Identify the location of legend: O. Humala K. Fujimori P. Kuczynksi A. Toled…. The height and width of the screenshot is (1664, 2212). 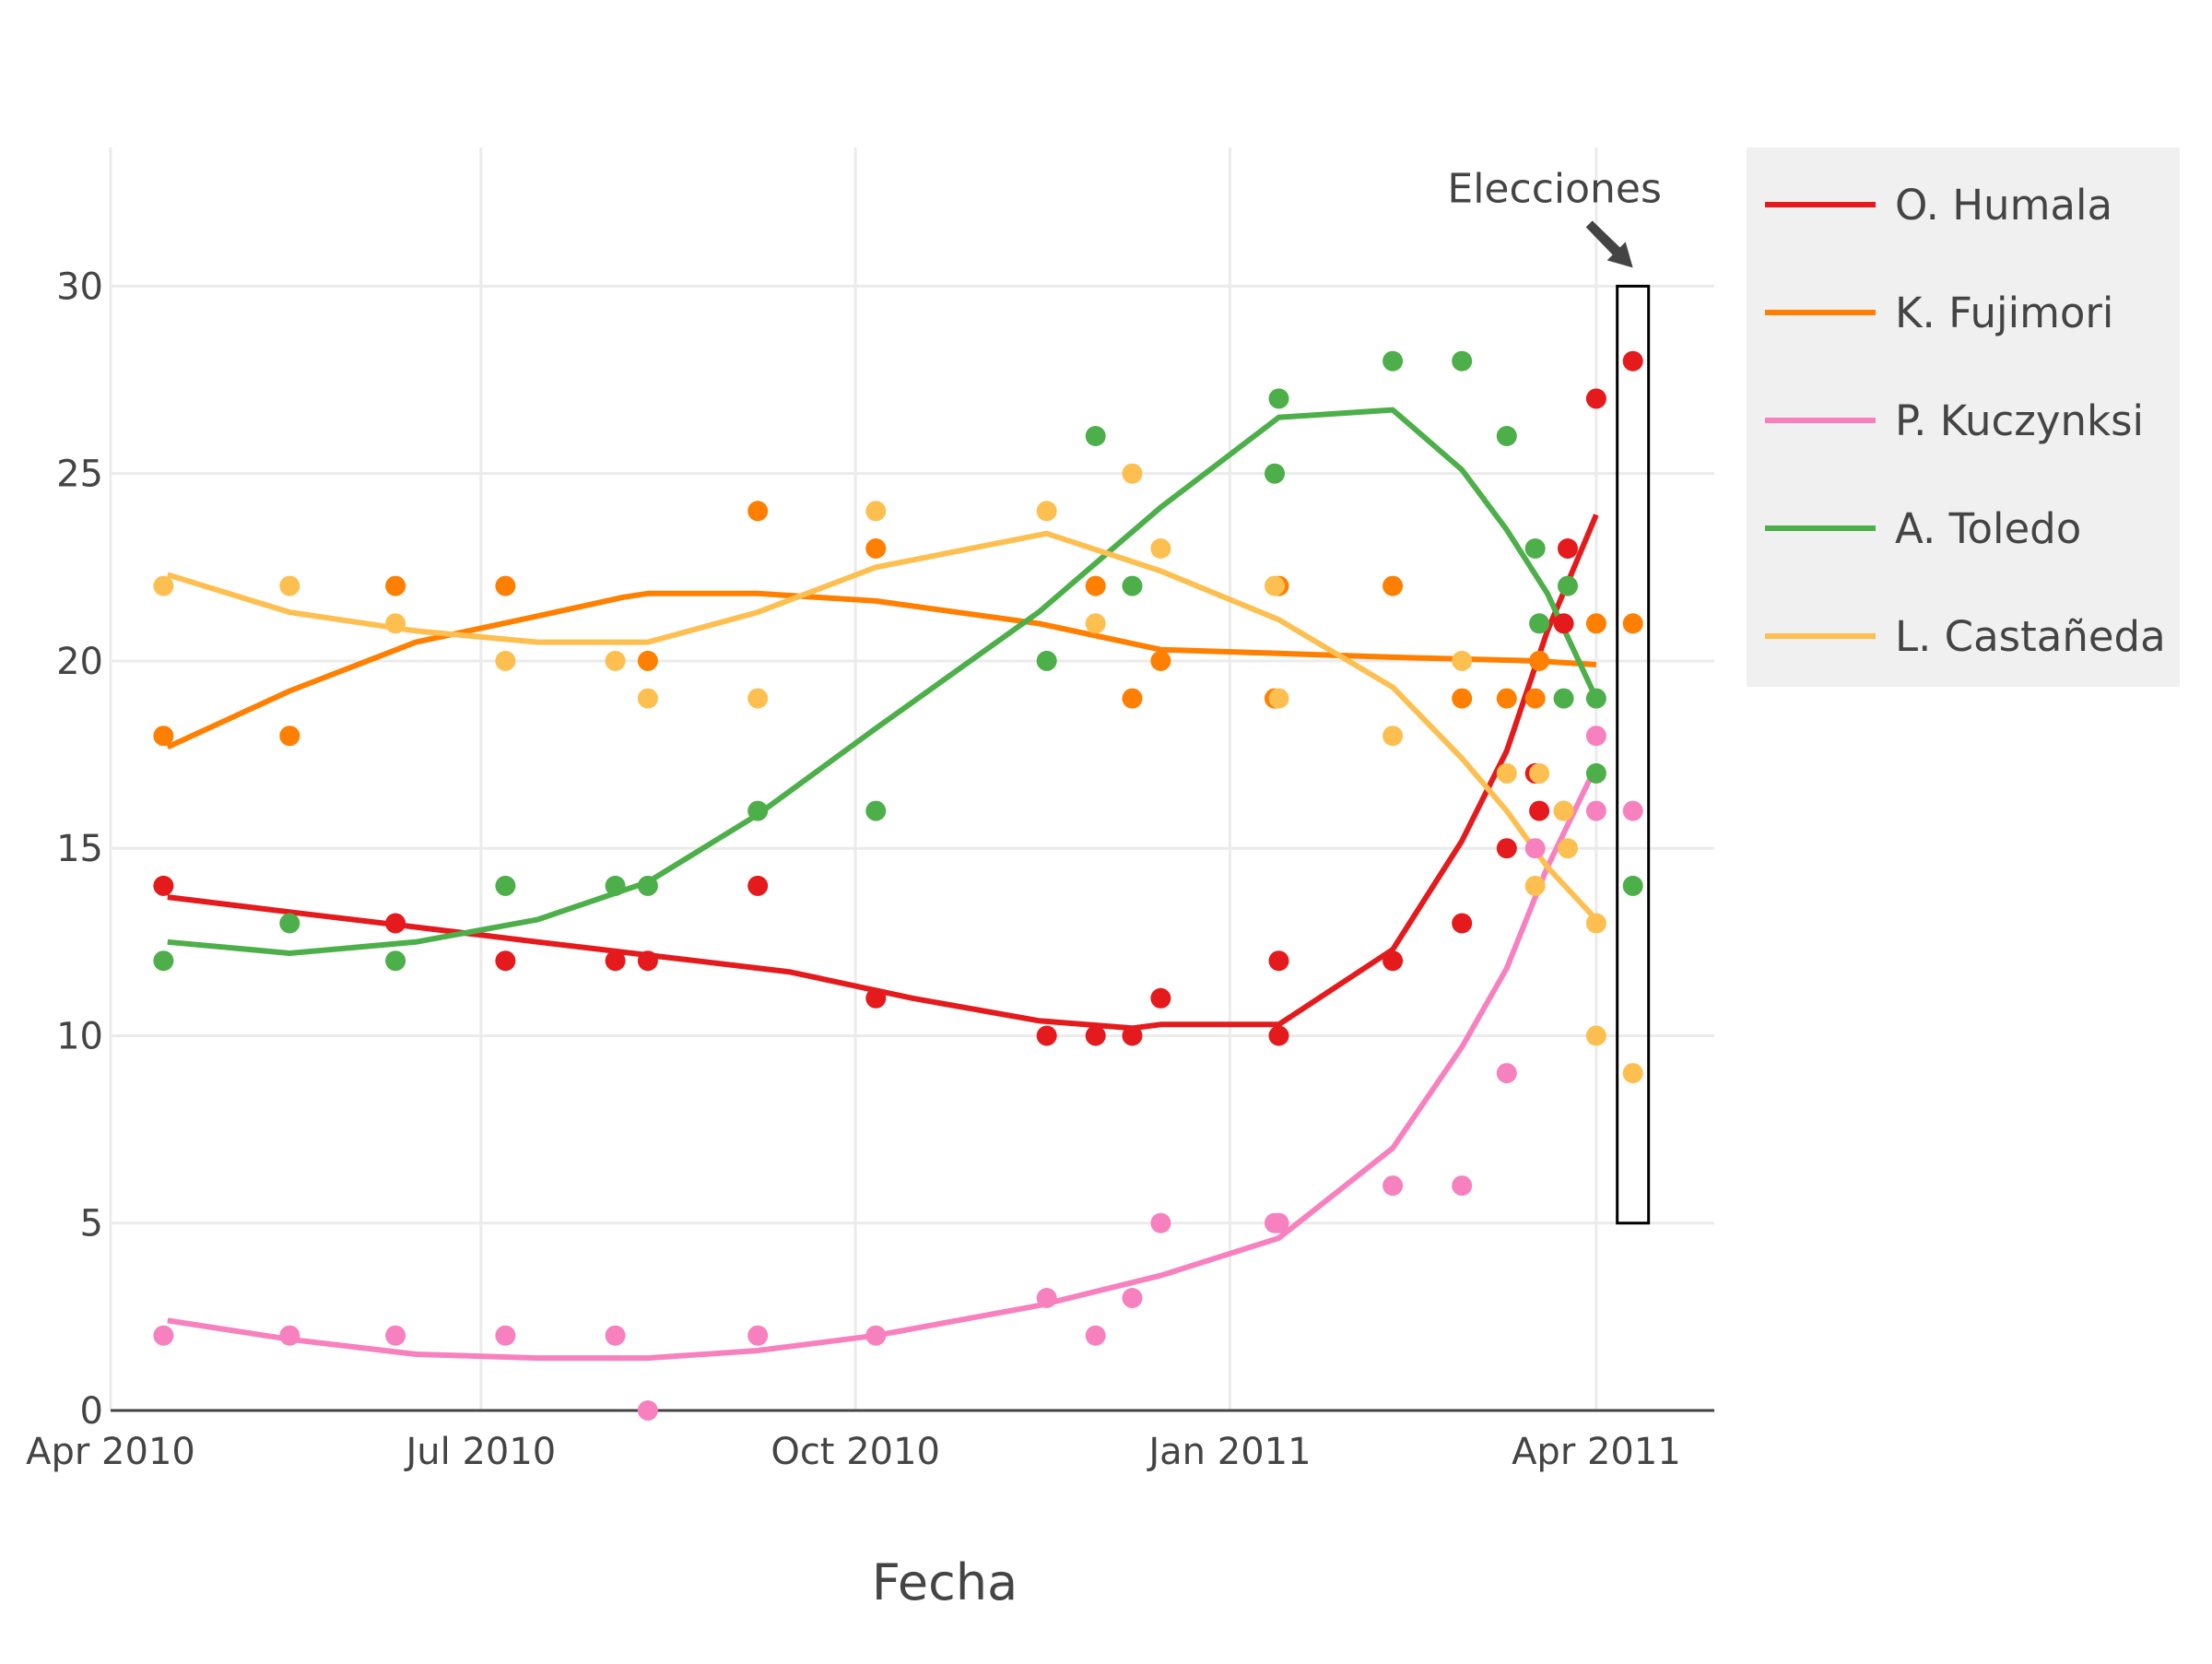
(1963, 417).